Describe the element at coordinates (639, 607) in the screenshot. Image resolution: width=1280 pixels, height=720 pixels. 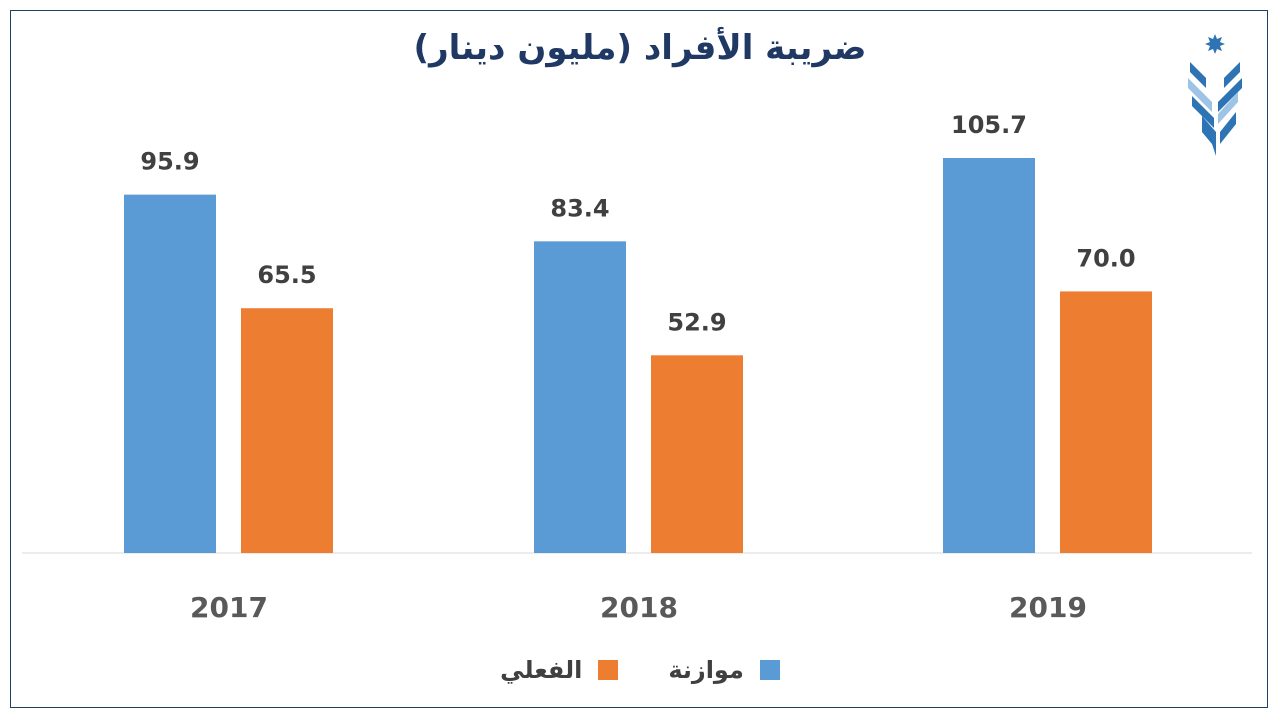
I see `category-label-2018: 2018` at that location.